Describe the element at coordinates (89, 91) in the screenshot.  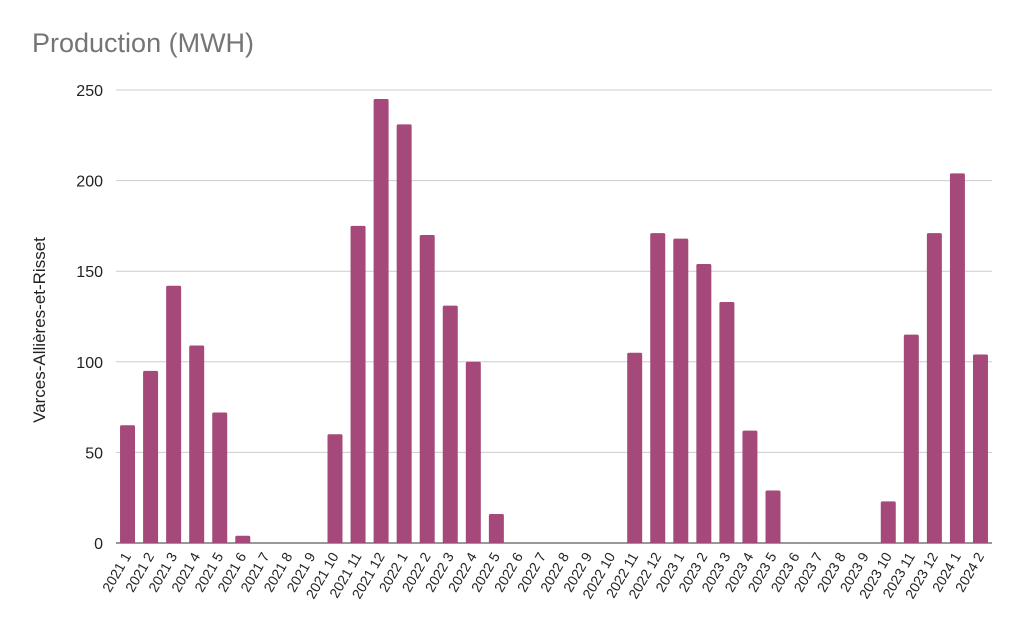
I see `y-tick-label: 250` at that location.